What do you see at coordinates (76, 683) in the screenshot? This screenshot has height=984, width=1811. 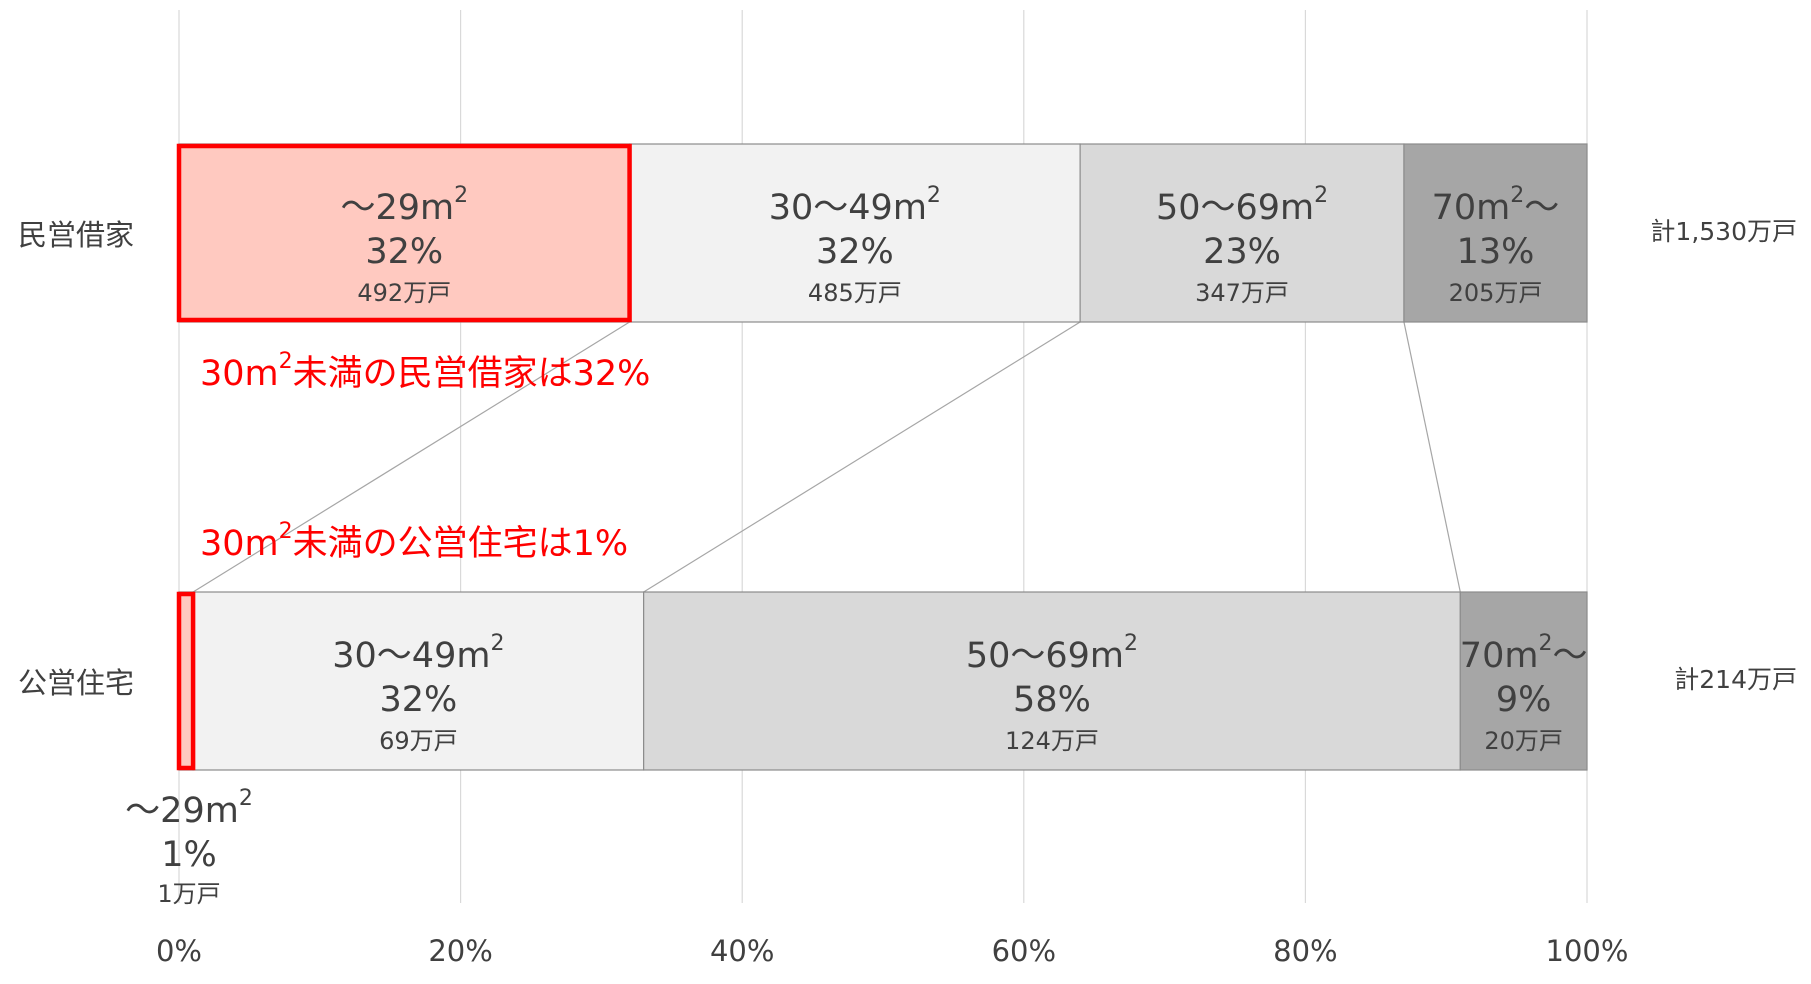 I see `category-label: 公営住宅` at bounding box center [76, 683].